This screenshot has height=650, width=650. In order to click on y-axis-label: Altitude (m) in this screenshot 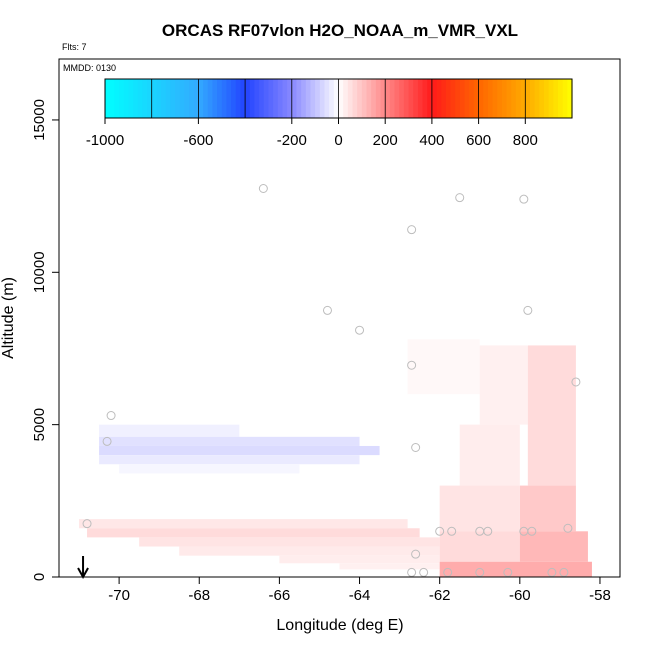, I will do `click(8, 318)`.